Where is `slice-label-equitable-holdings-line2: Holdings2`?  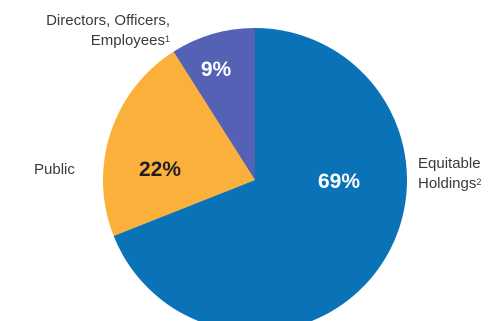 slice-label-equitable-holdings-line2: Holdings2 is located at coordinates (449, 184).